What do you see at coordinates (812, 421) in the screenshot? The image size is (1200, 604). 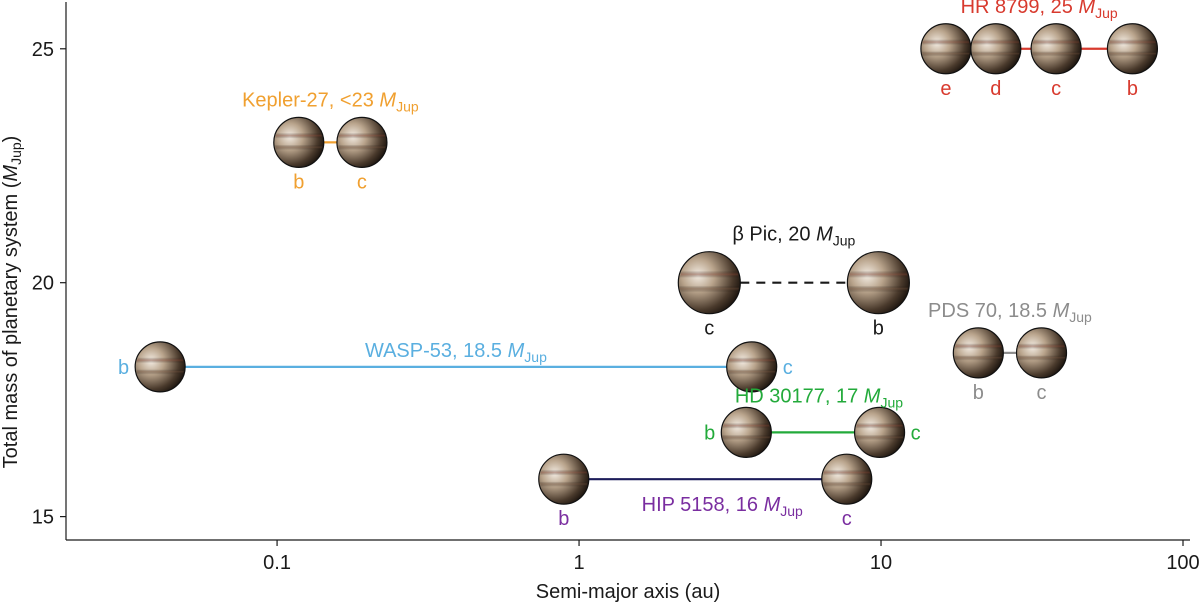 I see `system-hd30177: b c HD 30177, 17 MJup` at bounding box center [812, 421].